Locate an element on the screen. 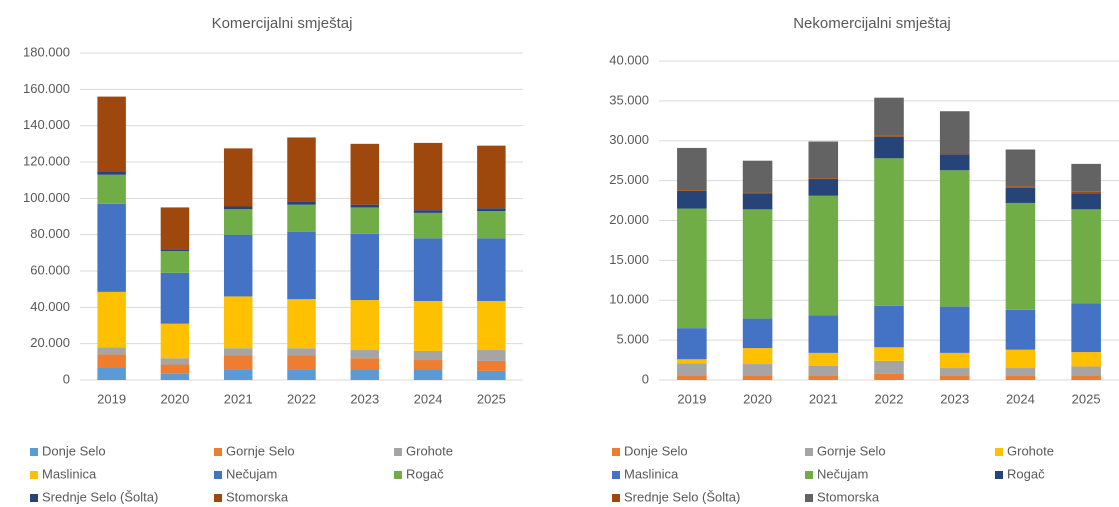 The width and height of the screenshot is (1119, 507). y-tick-label: 100.000 is located at coordinates (46, 197).